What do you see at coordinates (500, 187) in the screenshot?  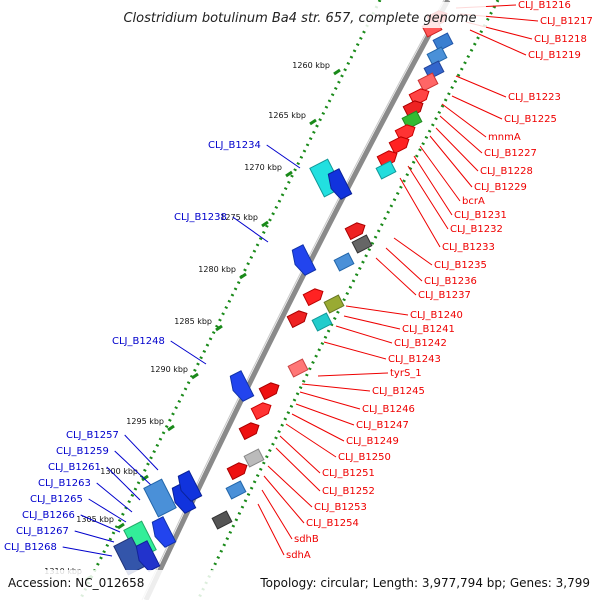 I see `gene-label-forward: CLJ_B1229` at bounding box center [500, 187].